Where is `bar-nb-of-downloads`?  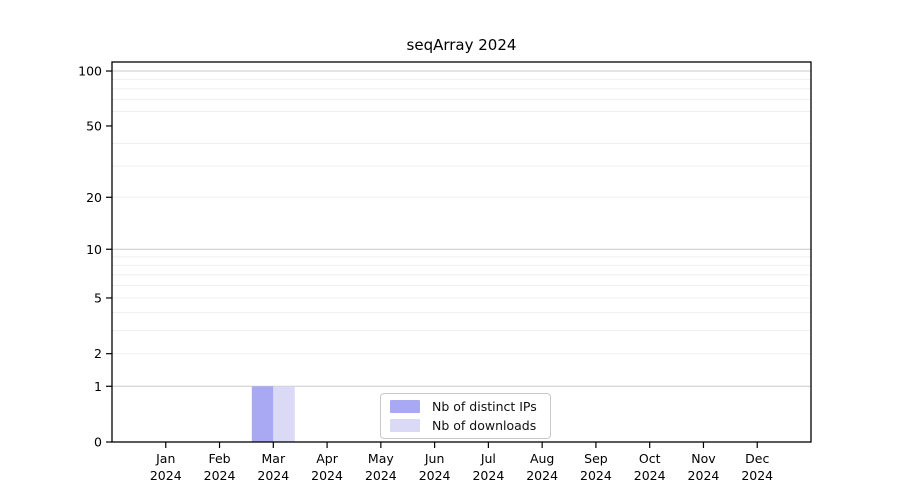 bar-nb-of-downloads is located at coordinates (284, 414).